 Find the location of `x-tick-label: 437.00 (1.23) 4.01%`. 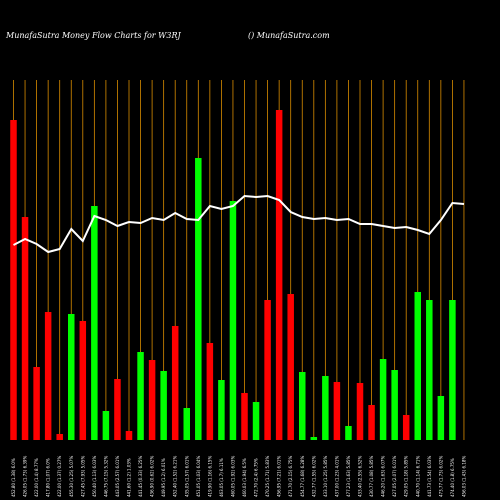

x-tick-label: 437.00 (1.23) 4.01% is located at coordinates (336, 476).